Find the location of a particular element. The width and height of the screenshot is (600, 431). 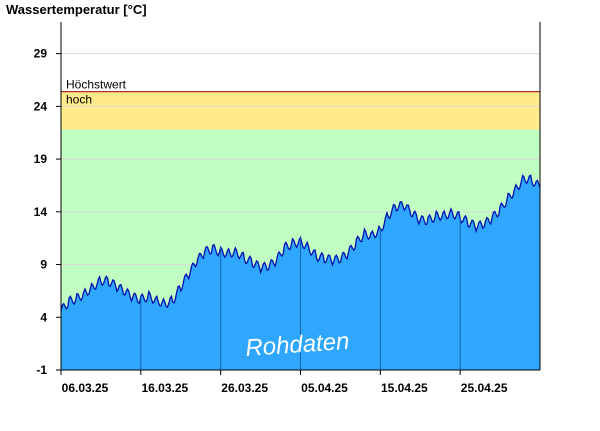

x-tick-label-5: 25.04.25 is located at coordinates (484, 388).